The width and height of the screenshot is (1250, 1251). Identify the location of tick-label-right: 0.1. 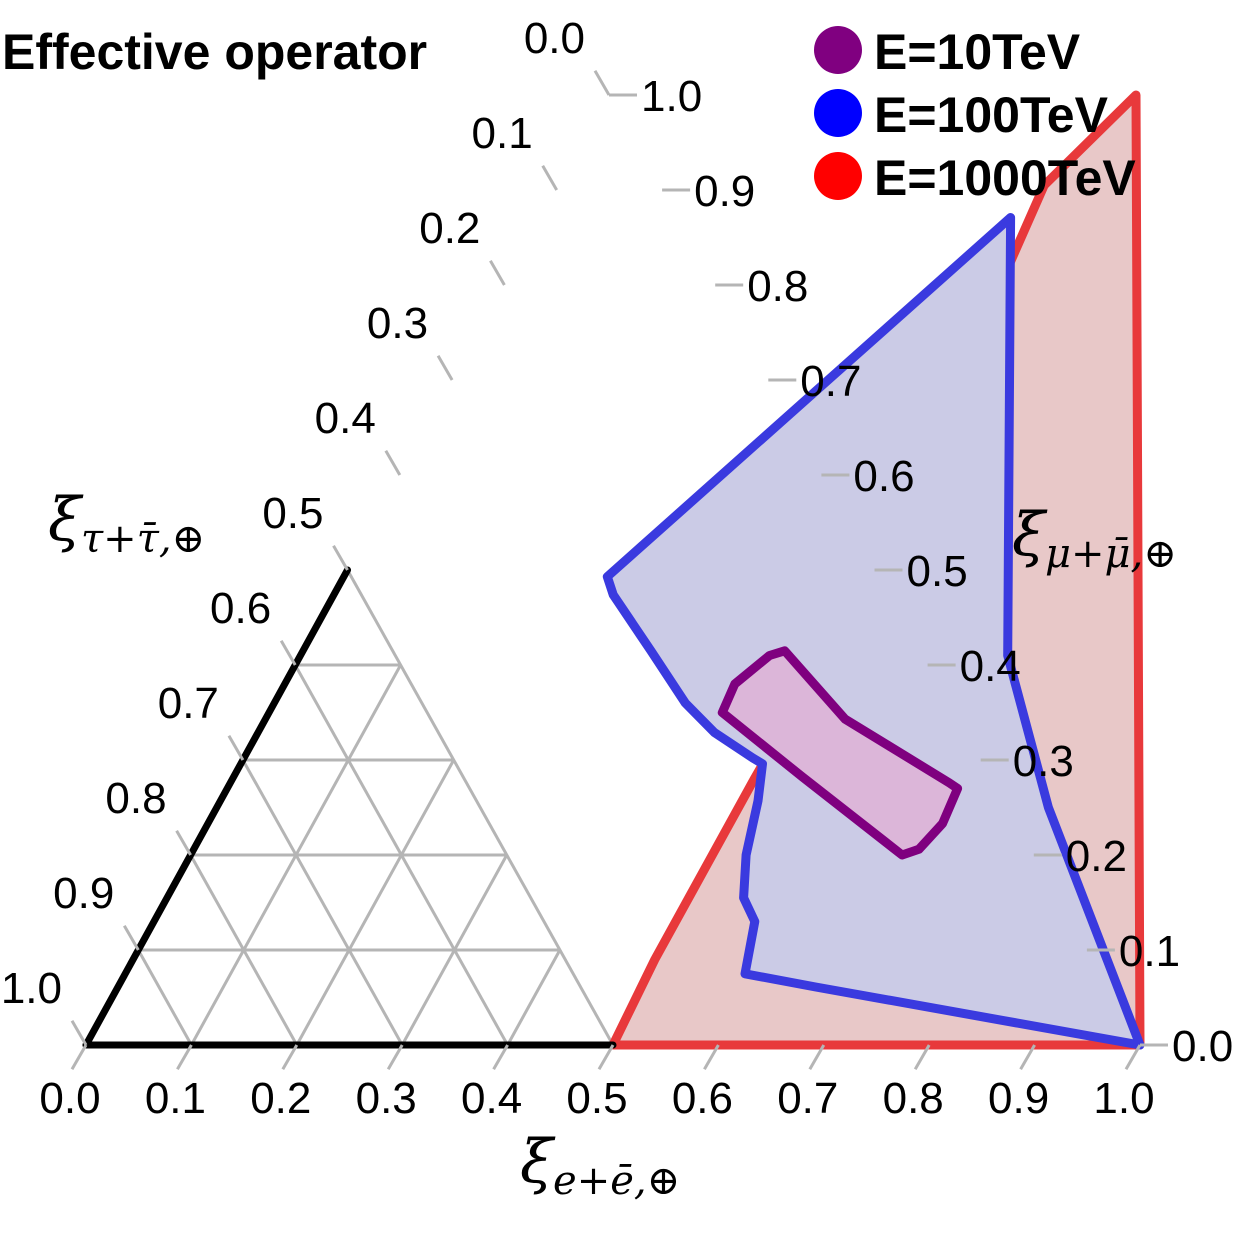
(1149, 951).